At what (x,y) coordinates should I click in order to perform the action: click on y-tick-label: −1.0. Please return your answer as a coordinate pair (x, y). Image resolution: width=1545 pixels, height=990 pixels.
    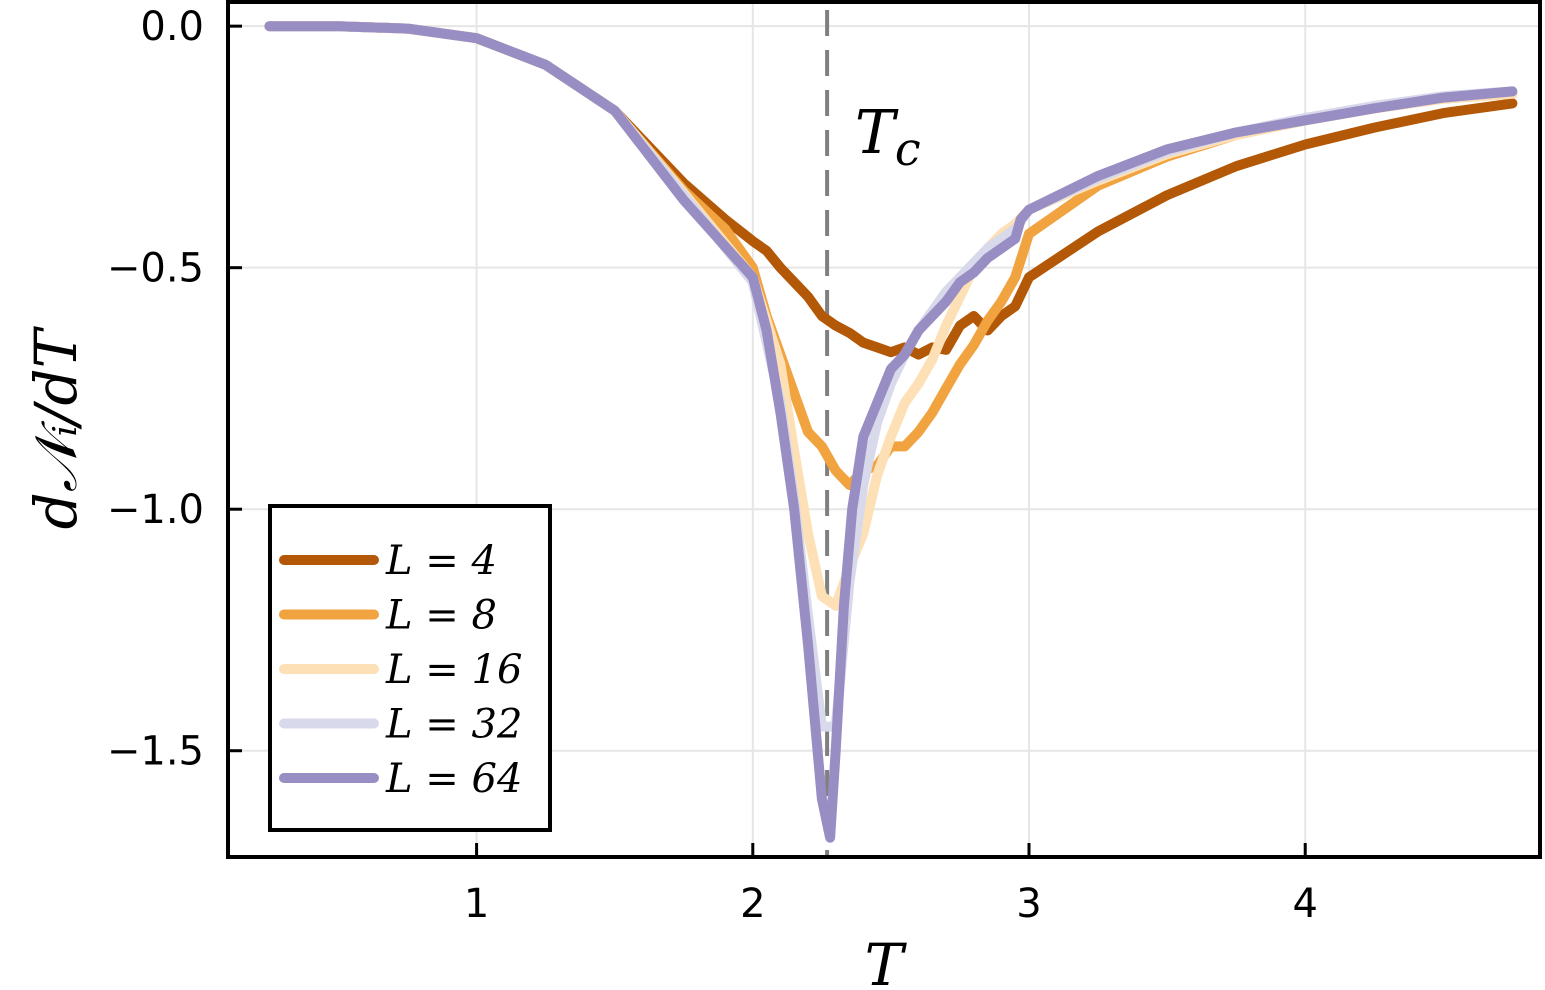
    Looking at the image, I should click on (155, 510).